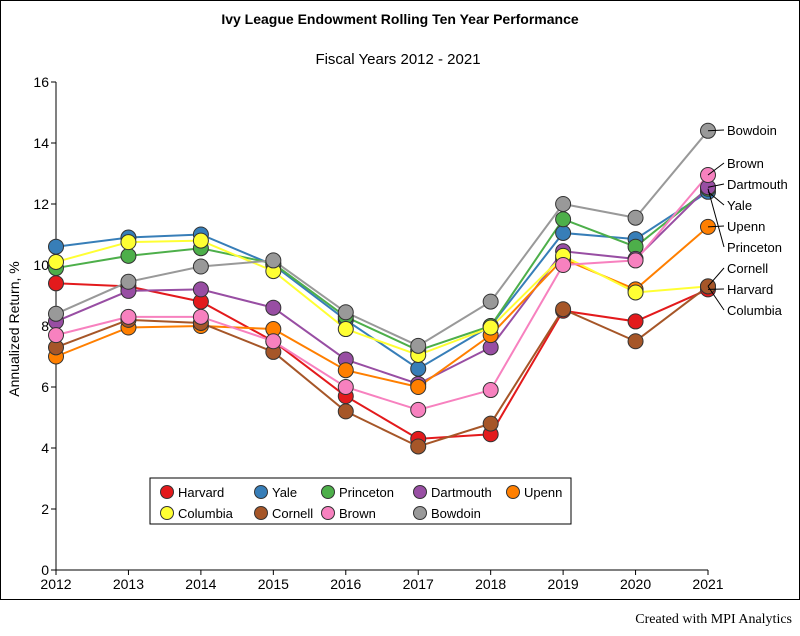 Image resolution: width=800 pixels, height=636 pixels. What do you see at coordinates (750, 289) in the screenshot?
I see `end-label-harvard: Harvard` at bounding box center [750, 289].